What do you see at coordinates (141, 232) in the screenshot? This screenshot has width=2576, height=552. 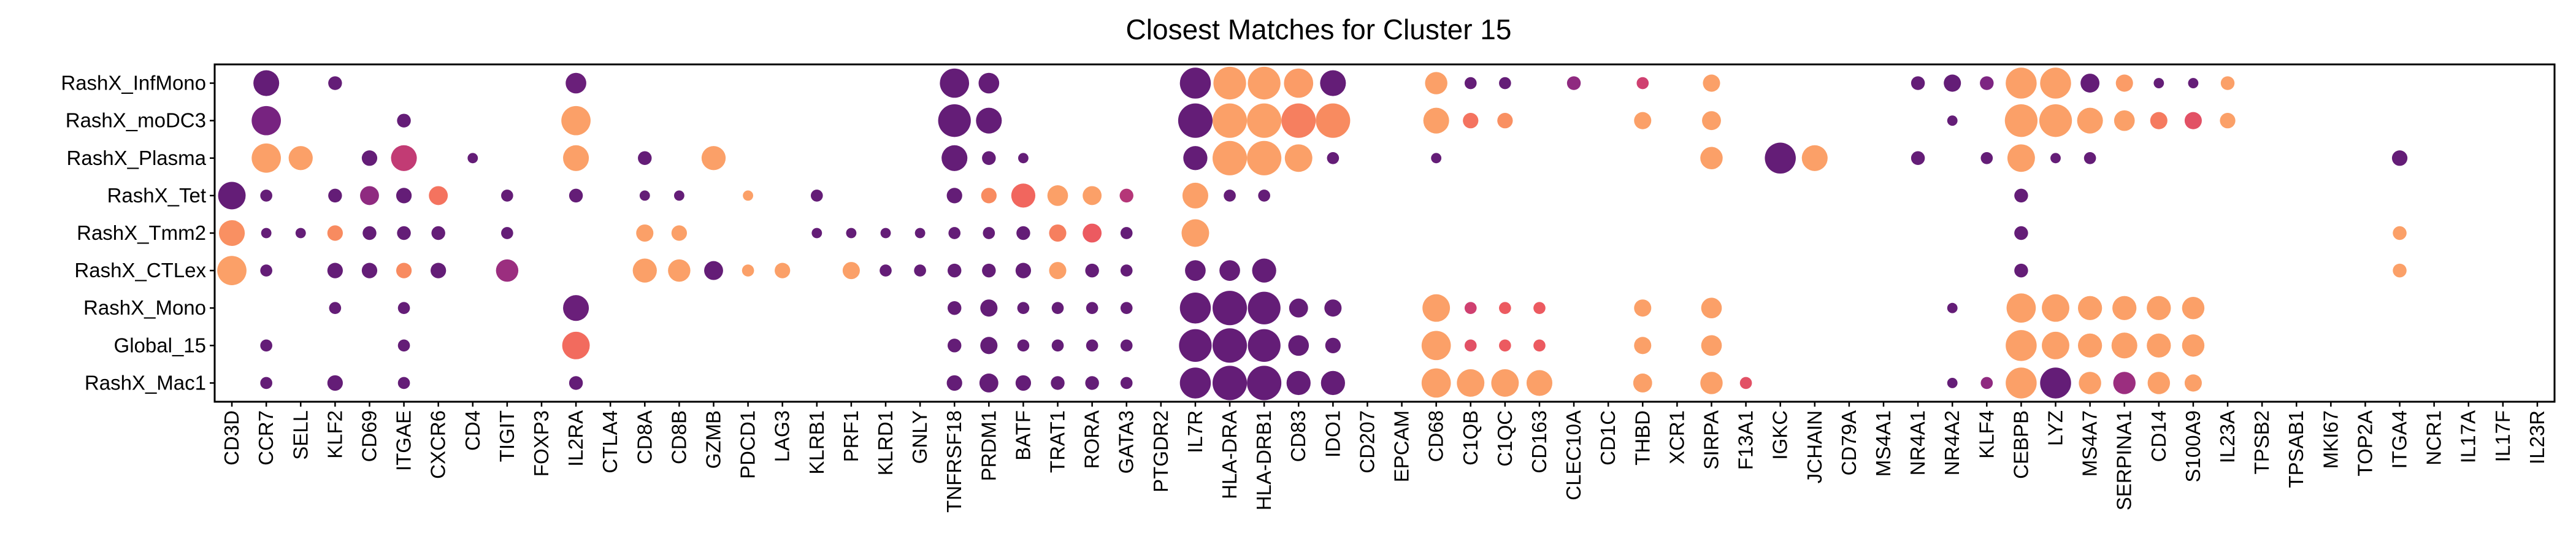 I see `y-tick-label: RashX_Tmm2` at bounding box center [141, 232].